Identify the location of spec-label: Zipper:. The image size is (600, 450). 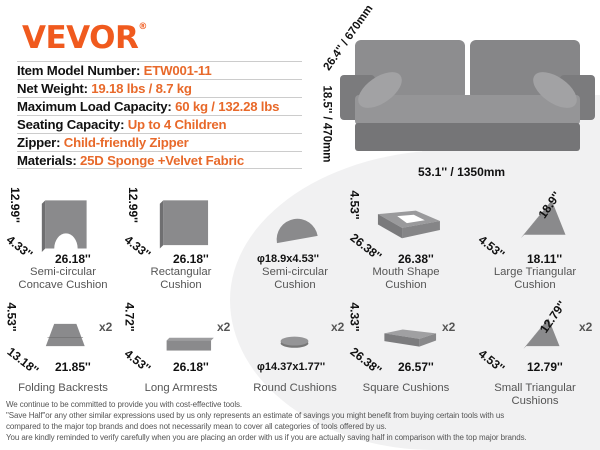
(40, 142).